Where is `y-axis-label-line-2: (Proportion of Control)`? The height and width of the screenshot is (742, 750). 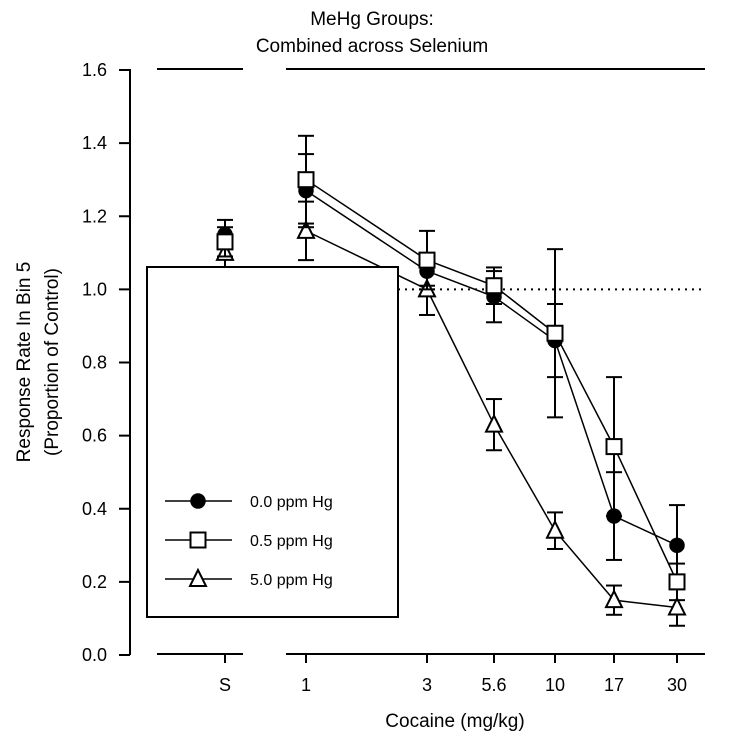 y-axis-label-line-2: (Proportion of Control) is located at coordinates (52, 362).